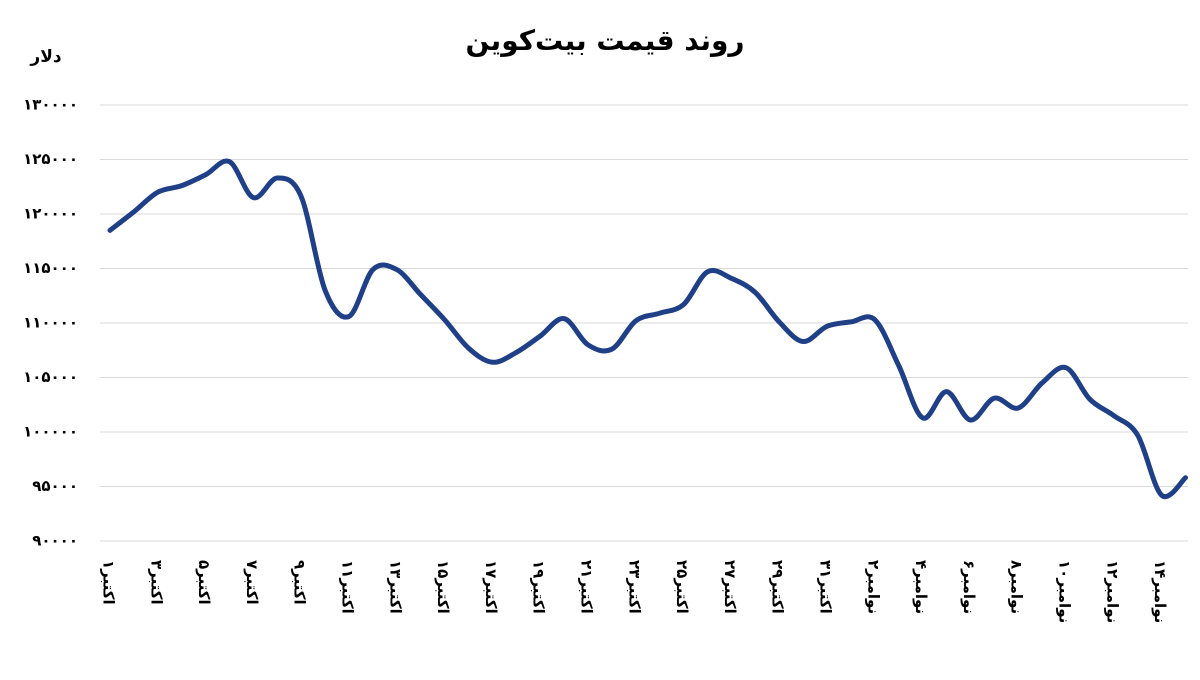 The image size is (1200, 680). What do you see at coordinates (45, 57) in the screenshot?
I see `y-axis-label: دلار` at bounding box center [45, 57].